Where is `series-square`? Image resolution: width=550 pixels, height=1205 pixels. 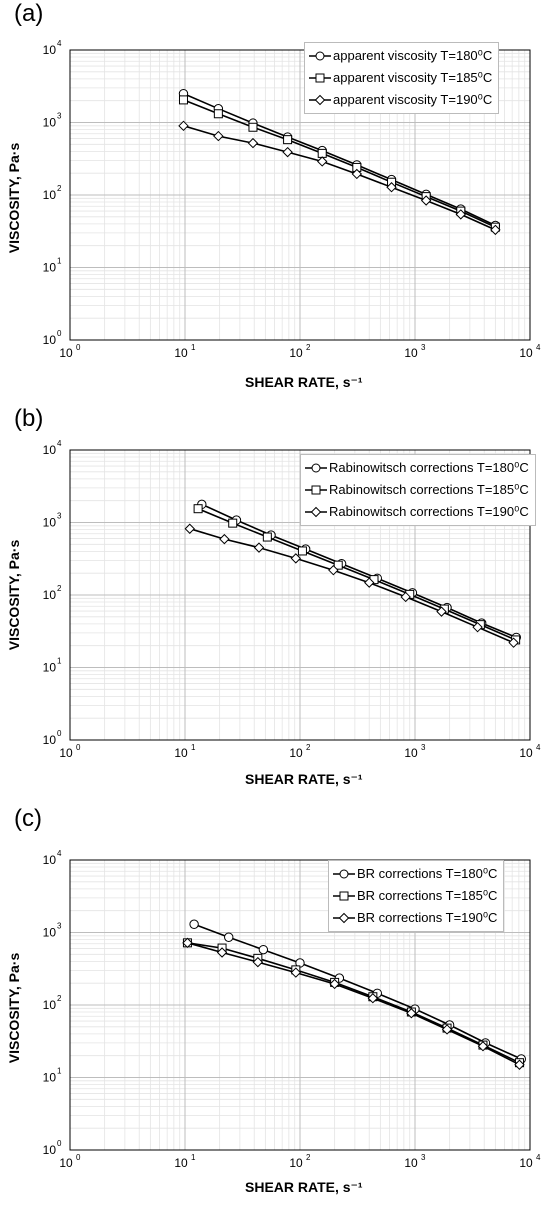 series-square is located at coordinates (353, 1003).